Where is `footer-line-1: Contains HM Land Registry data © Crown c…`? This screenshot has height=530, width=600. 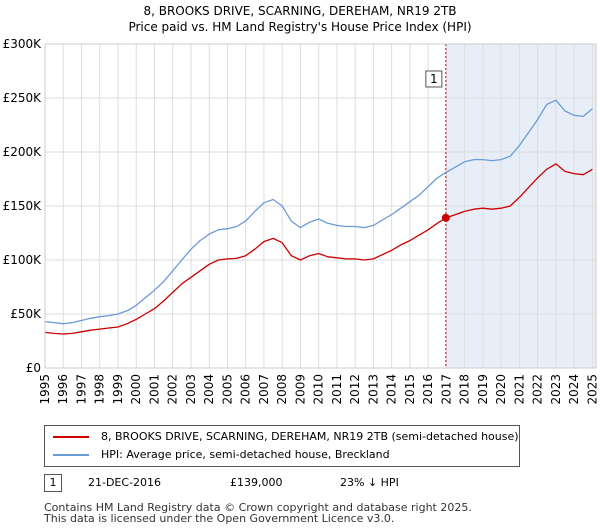 footer-line-1: Contains HM Land Registry data © Crown c… is located at coordinates (258, 507).